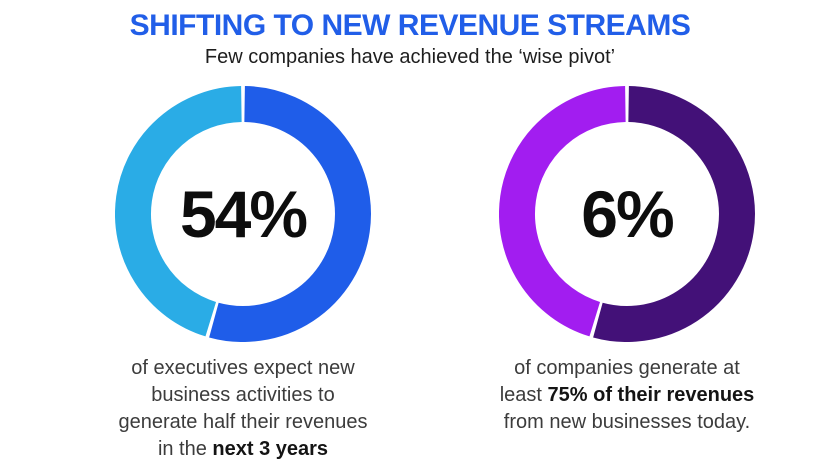  I want to click on caption-line: of companies generate at, so click(627, 368).